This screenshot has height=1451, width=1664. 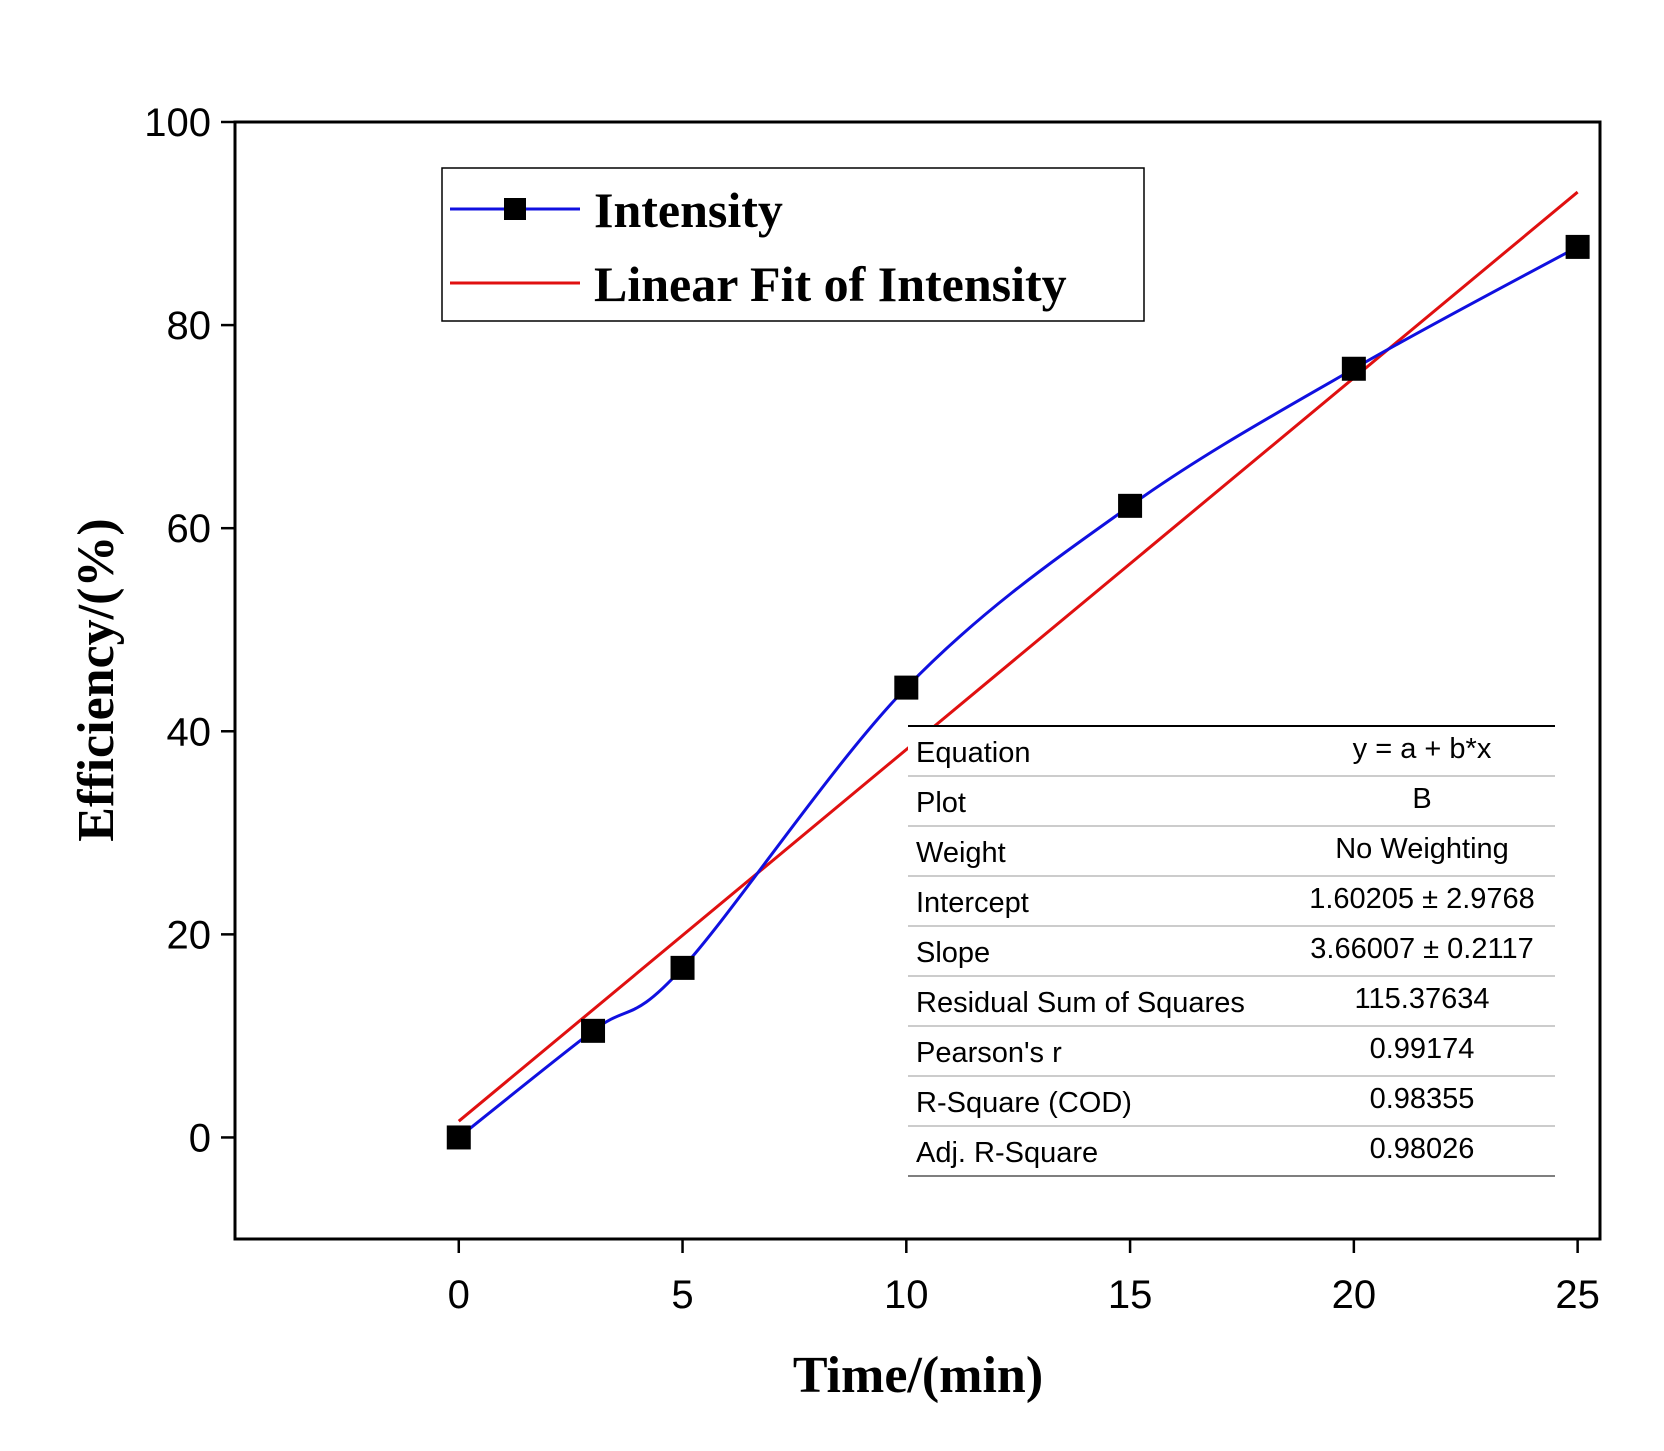 I want to click on y-tick-label-0: 0, so click(x=200, y=1138).